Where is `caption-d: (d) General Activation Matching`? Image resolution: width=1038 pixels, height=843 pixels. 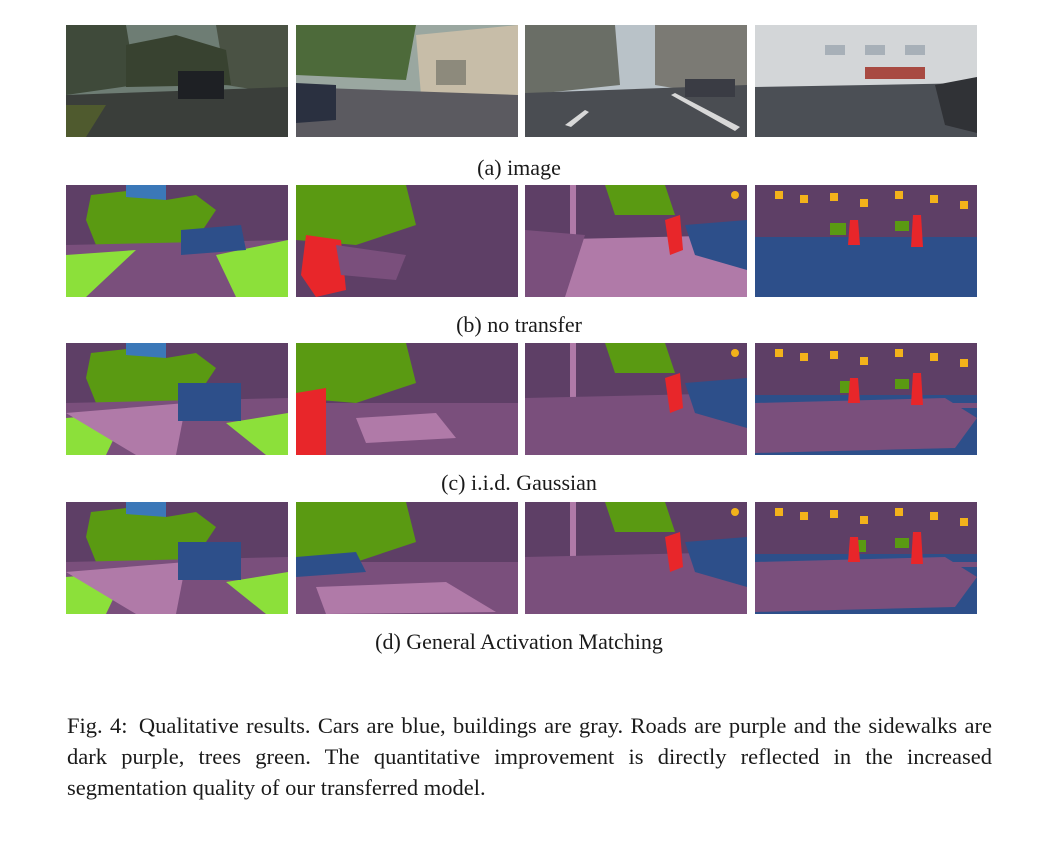 caption-d: (d) General Activation Matching is located at coordinates (519, 641).